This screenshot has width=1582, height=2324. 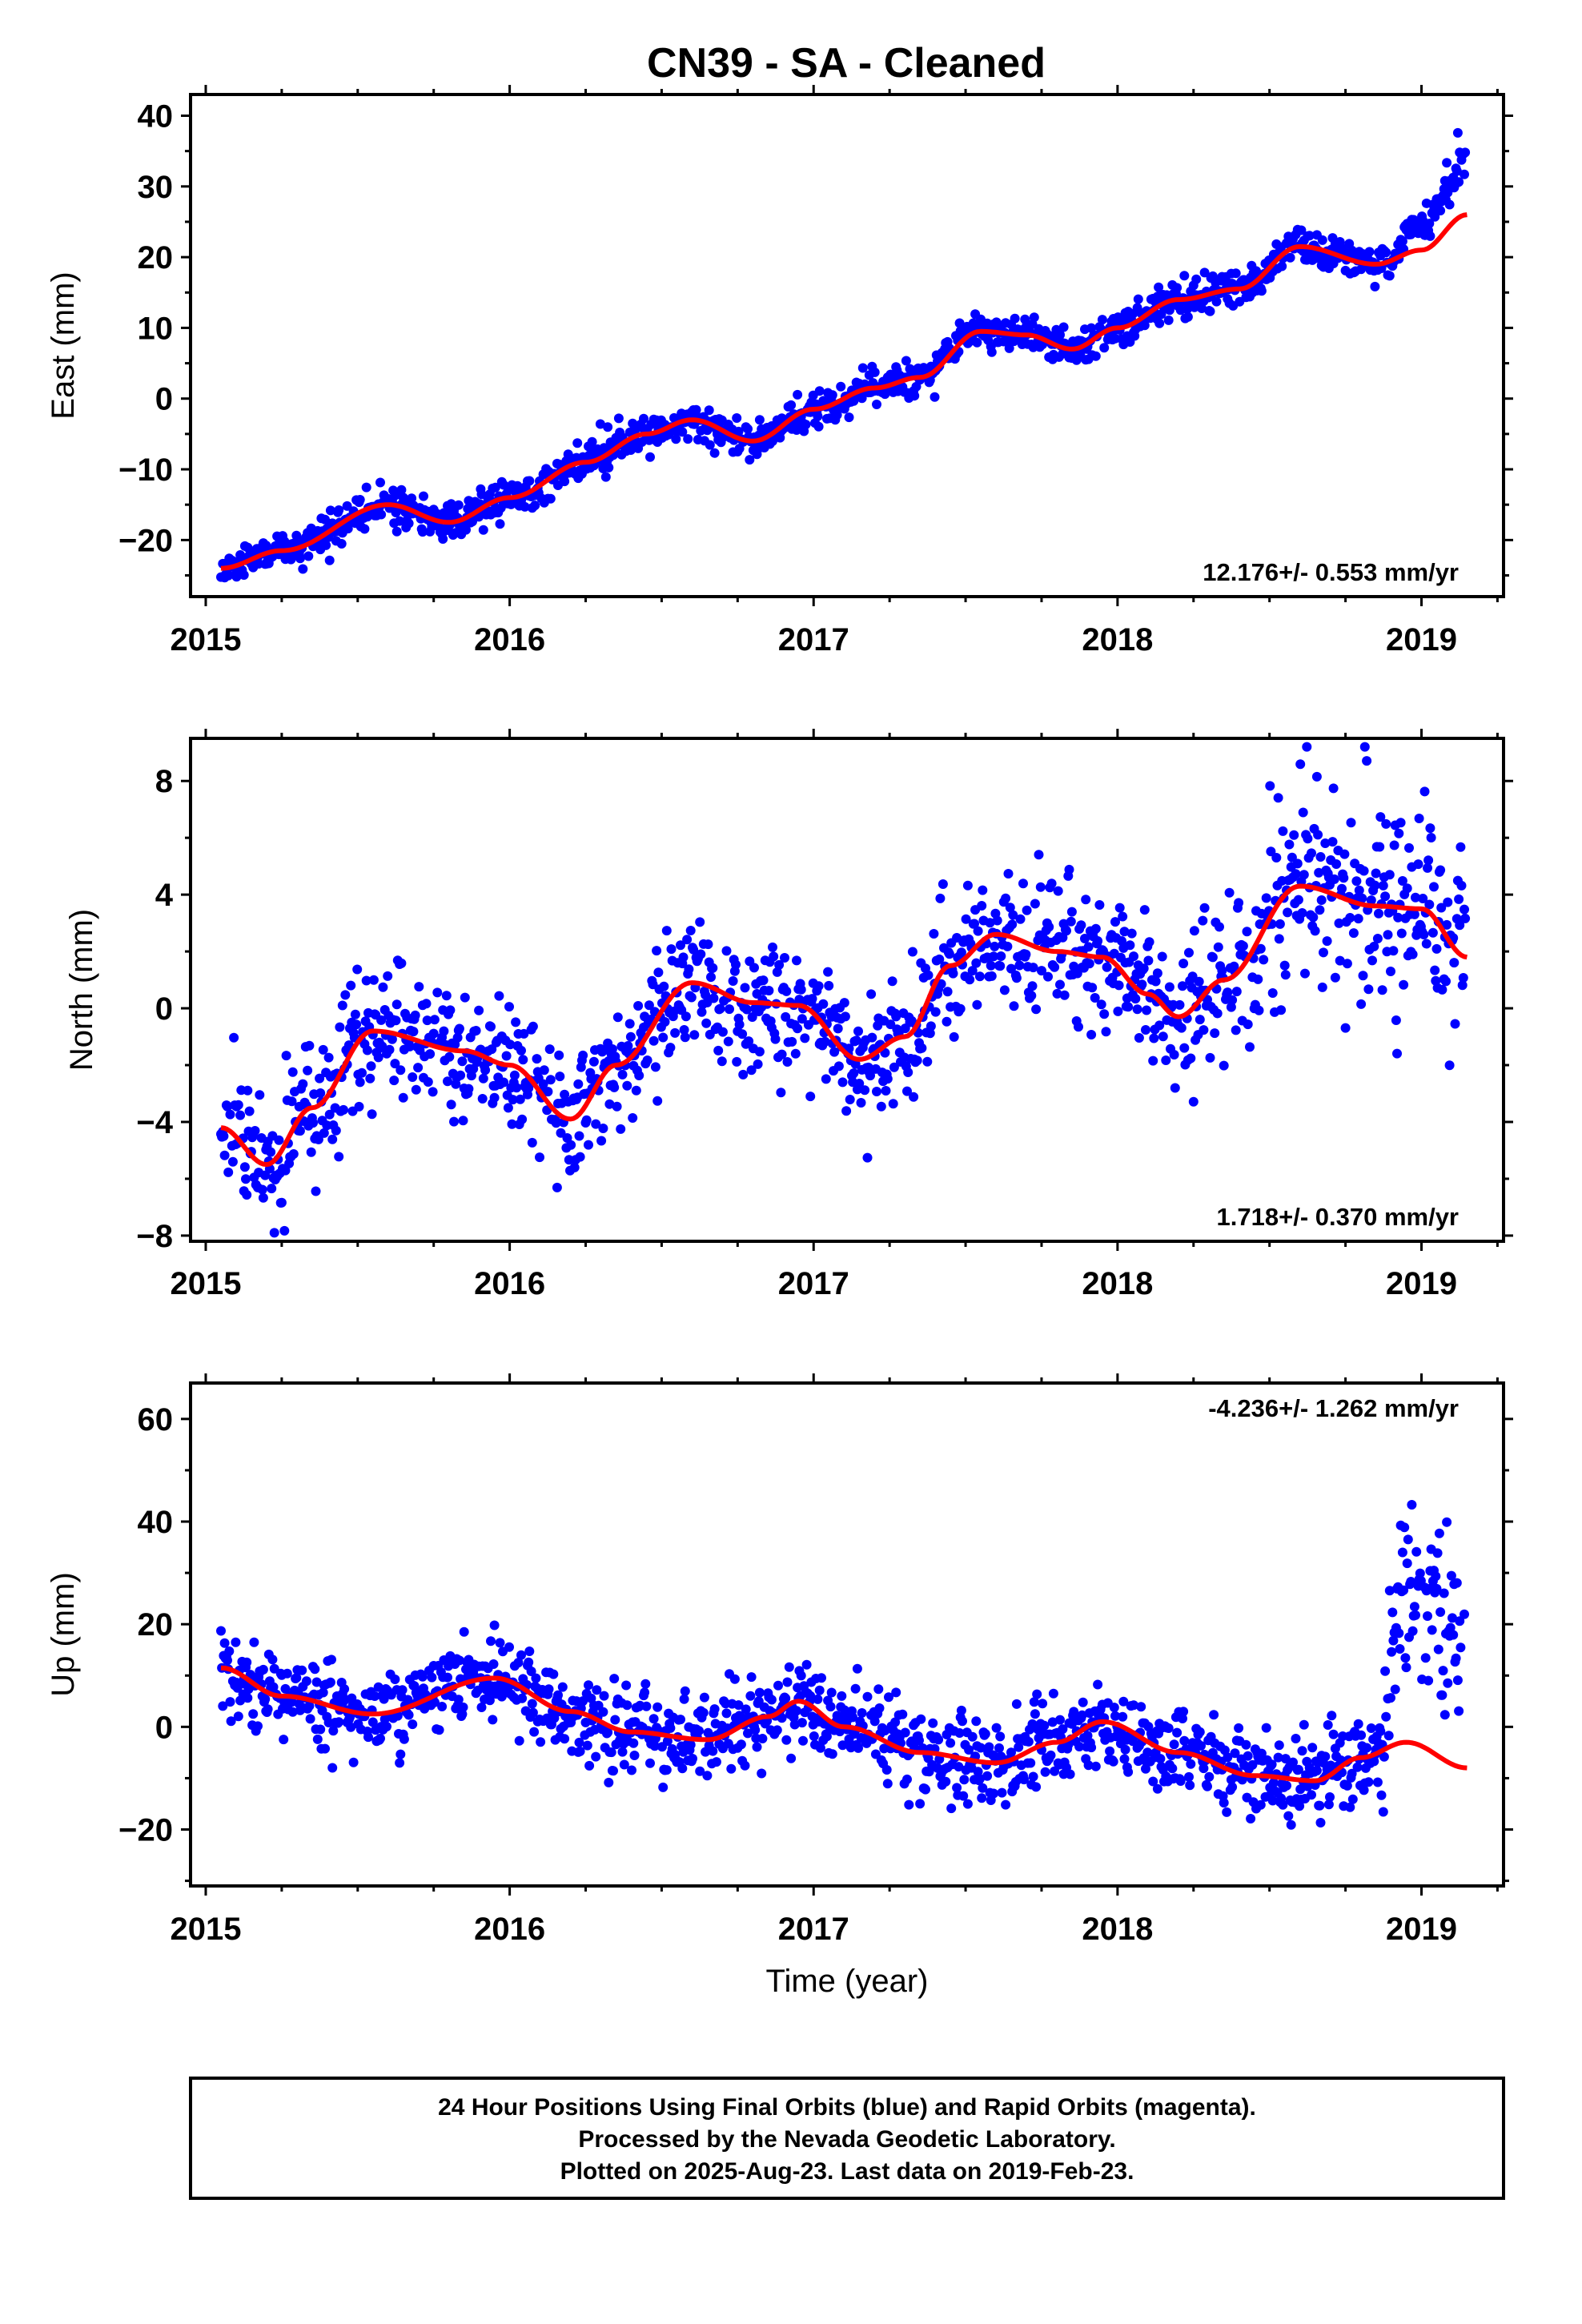 I want to click on north-ytick-label: −8, so click(x=154, y=1236).